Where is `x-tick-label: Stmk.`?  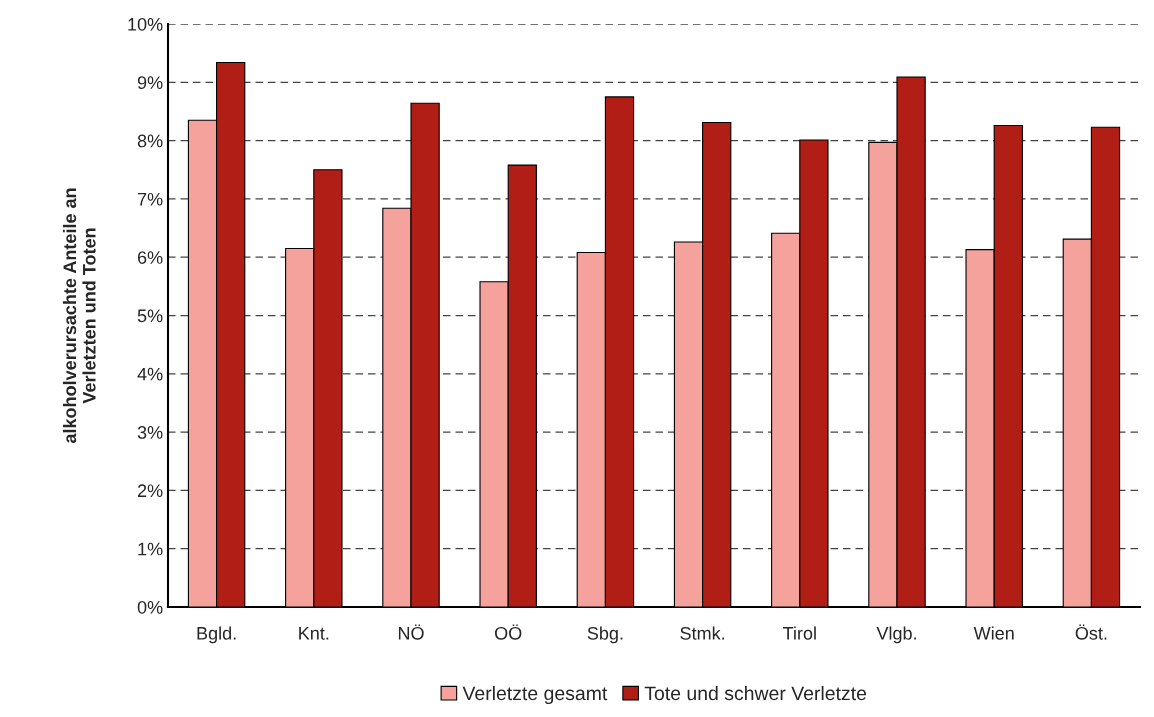
x-tick-label: Stmk. is located at coordinates (702, 633).